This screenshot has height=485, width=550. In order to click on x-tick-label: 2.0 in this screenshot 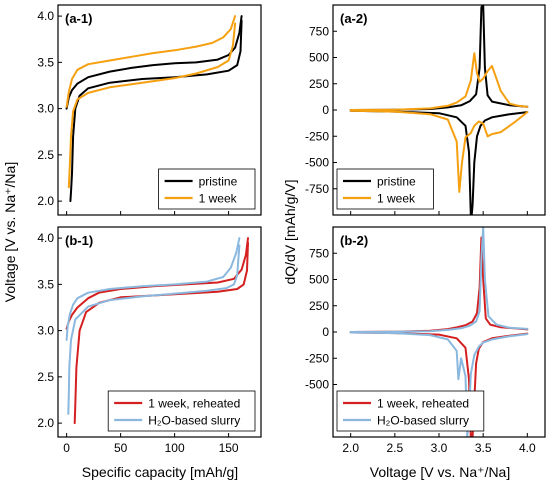, I will do `click(350, 448)`.